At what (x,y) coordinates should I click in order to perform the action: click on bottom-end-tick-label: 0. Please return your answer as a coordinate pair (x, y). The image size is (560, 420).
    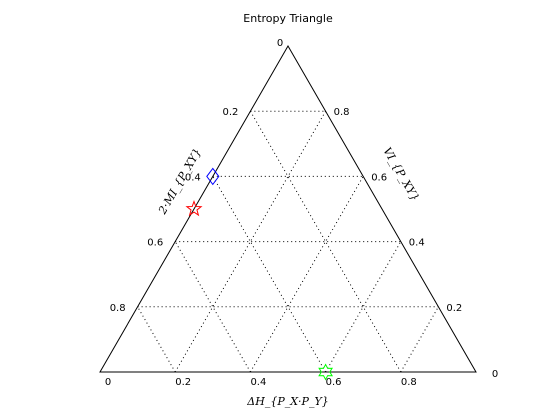
    Looking at the image, I should click on (495, 374).